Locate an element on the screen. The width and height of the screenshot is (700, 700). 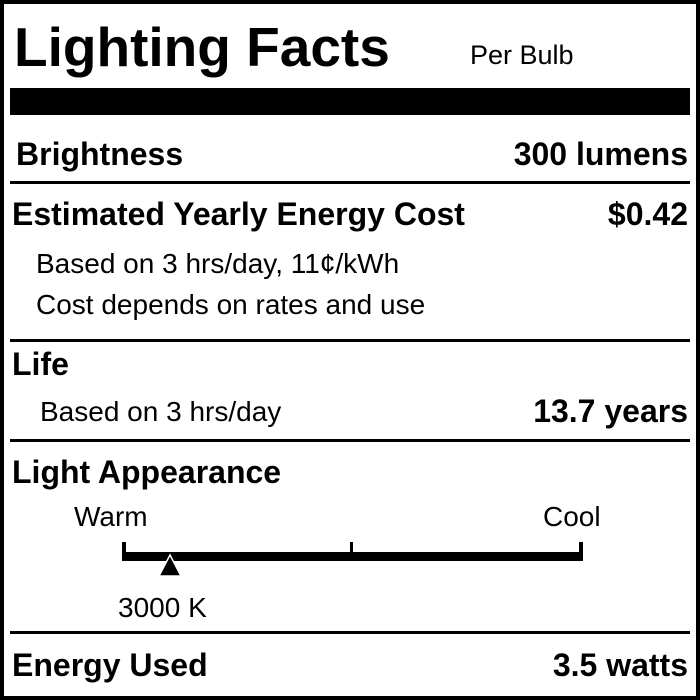
life-value: 13.7 years is located at coordinates (610, 411).